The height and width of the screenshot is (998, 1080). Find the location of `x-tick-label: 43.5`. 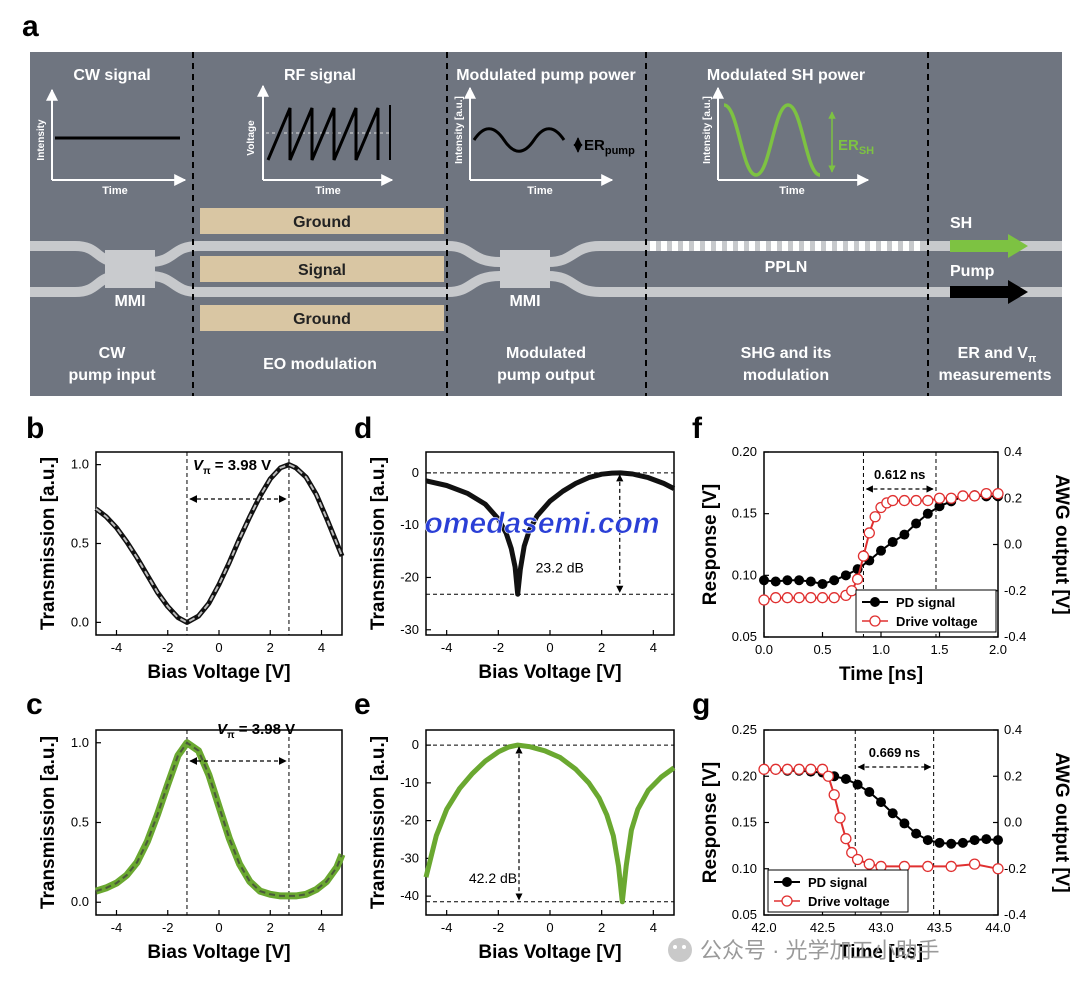

x-tick-label: 43.5 is located at coordinates (939, 927).